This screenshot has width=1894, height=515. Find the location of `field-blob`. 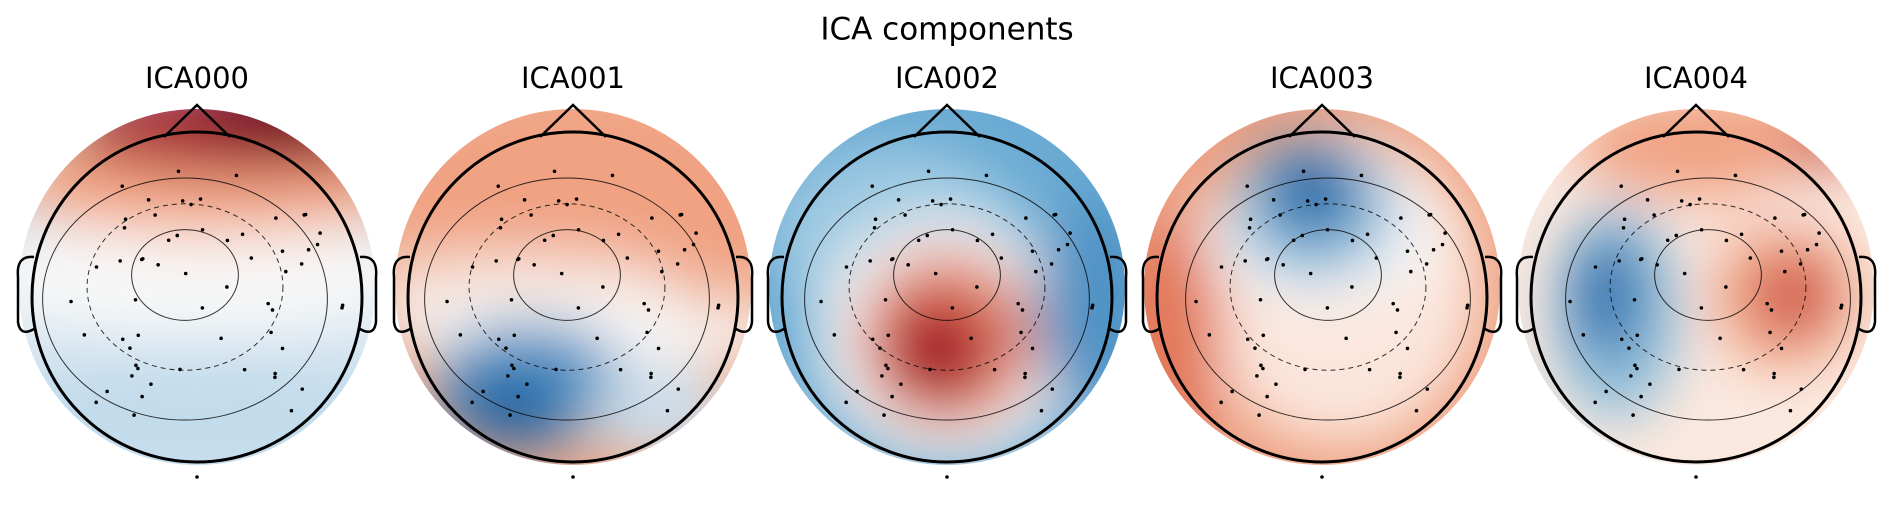

field-blob is located at coordinates (1184, 340).